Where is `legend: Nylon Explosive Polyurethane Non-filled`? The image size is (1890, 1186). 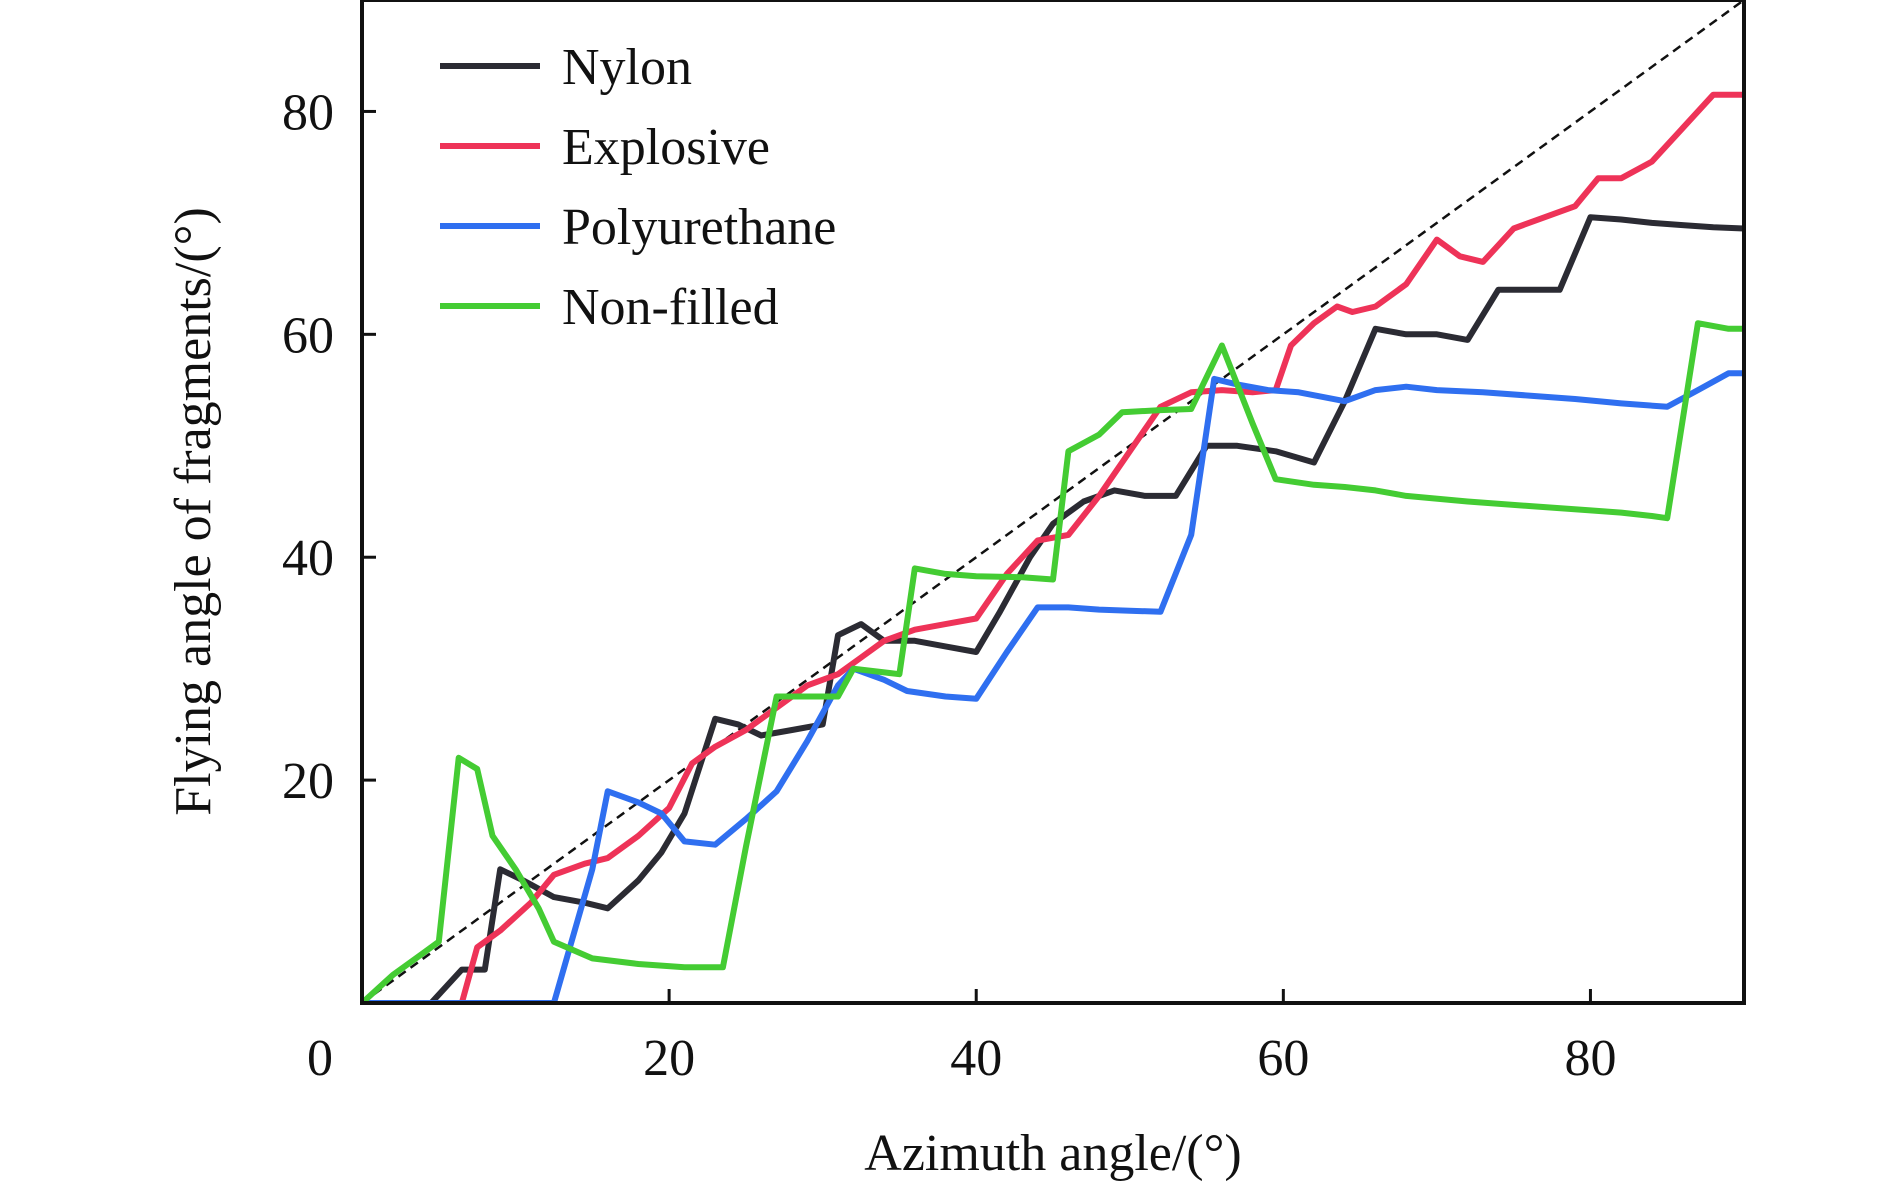 legend: Nylon Explosive Polyurethane Non-filled is located at coordinates (638, 187).